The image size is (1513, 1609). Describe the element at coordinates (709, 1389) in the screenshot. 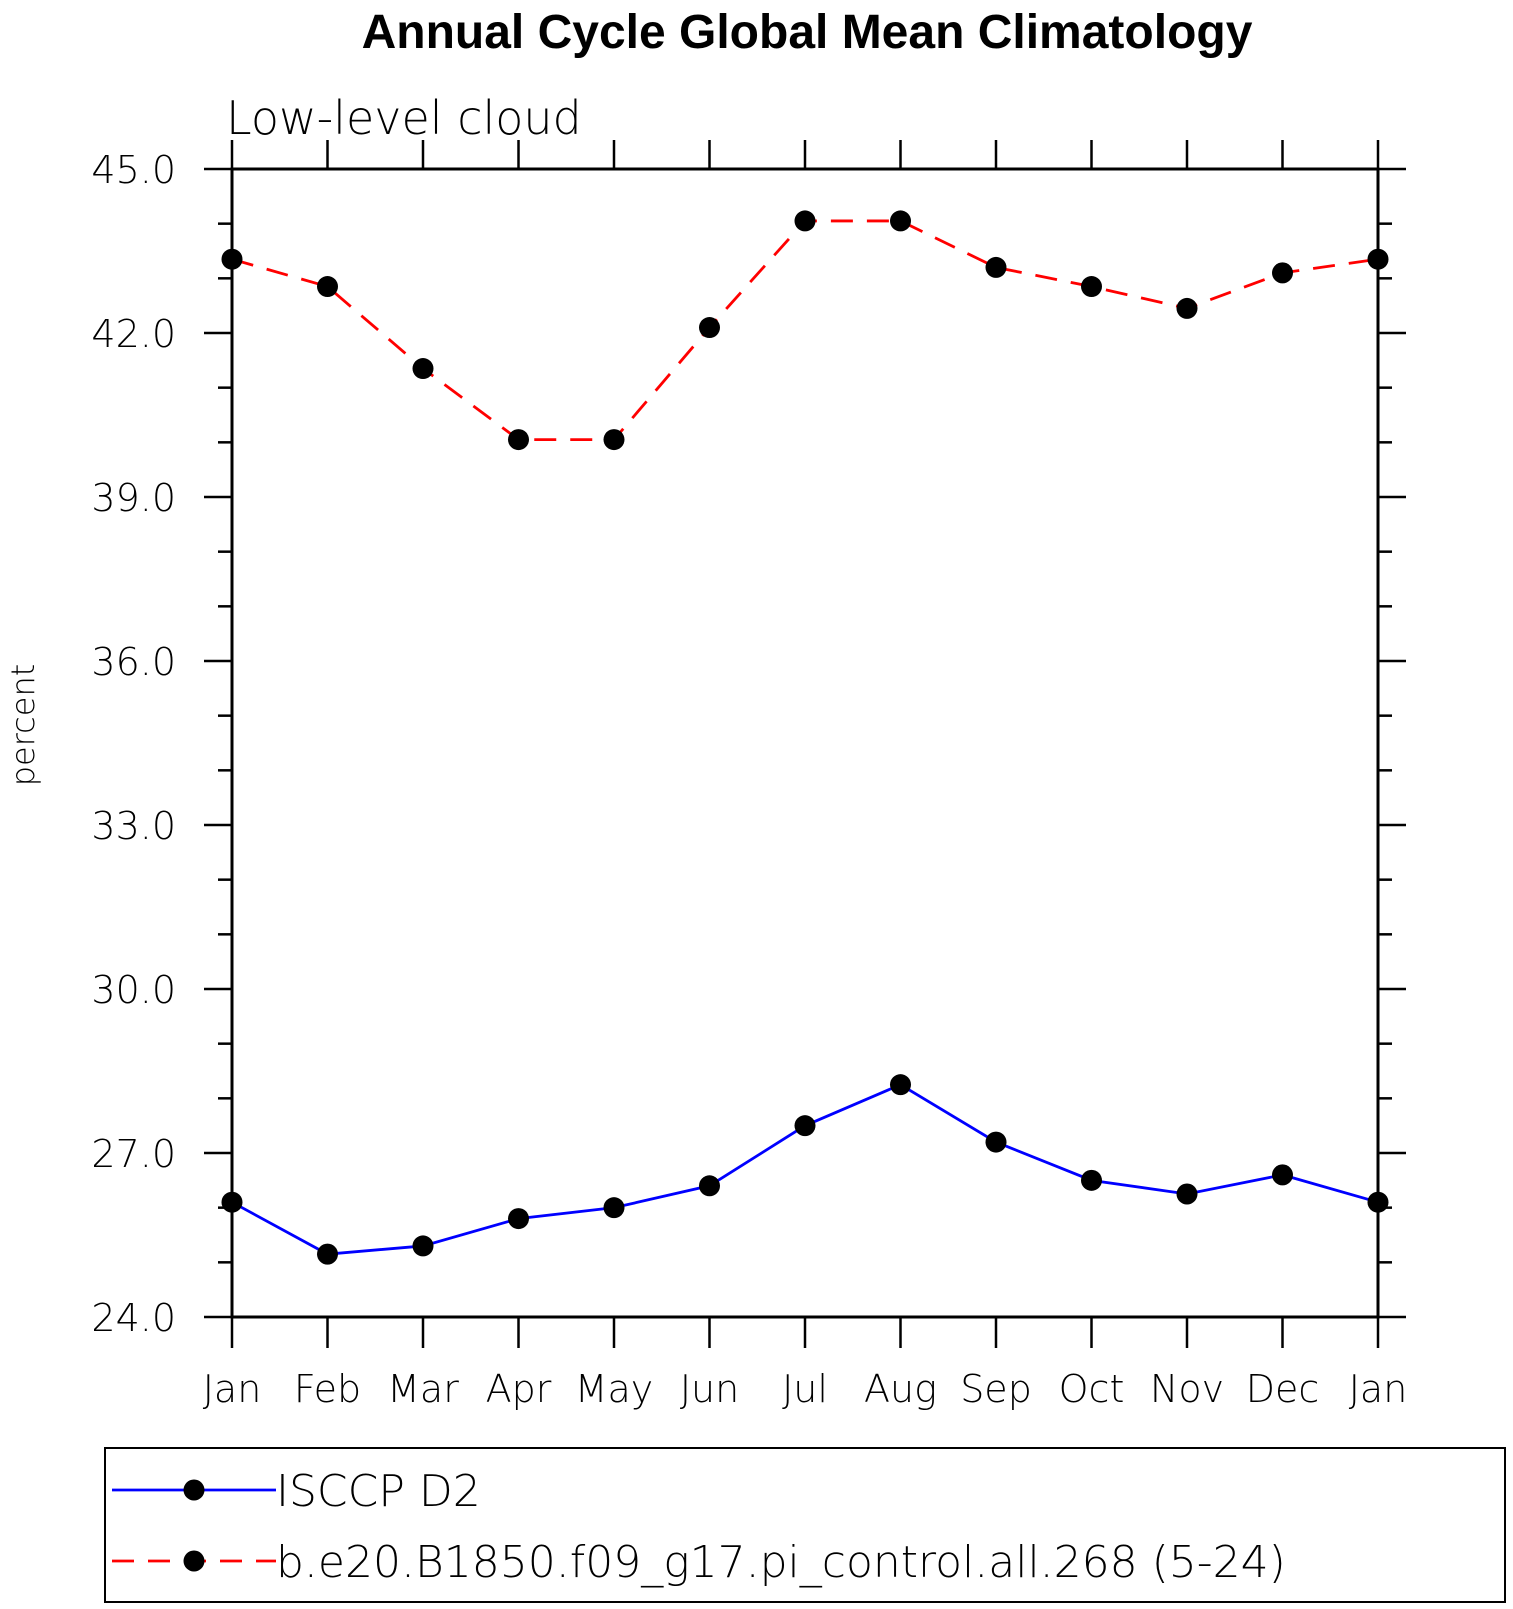

I see `x-tick-label: Jun` at that location.